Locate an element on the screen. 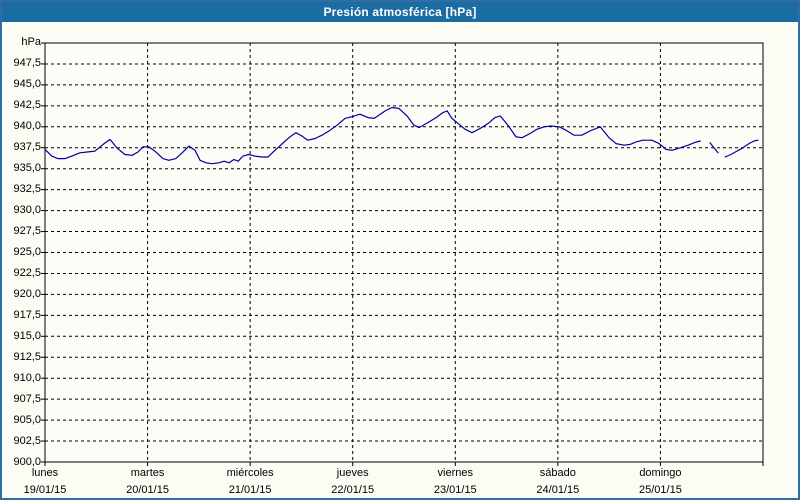  chart-title: Presión atmosférica [hPa] is located at coordinates (400, 12).